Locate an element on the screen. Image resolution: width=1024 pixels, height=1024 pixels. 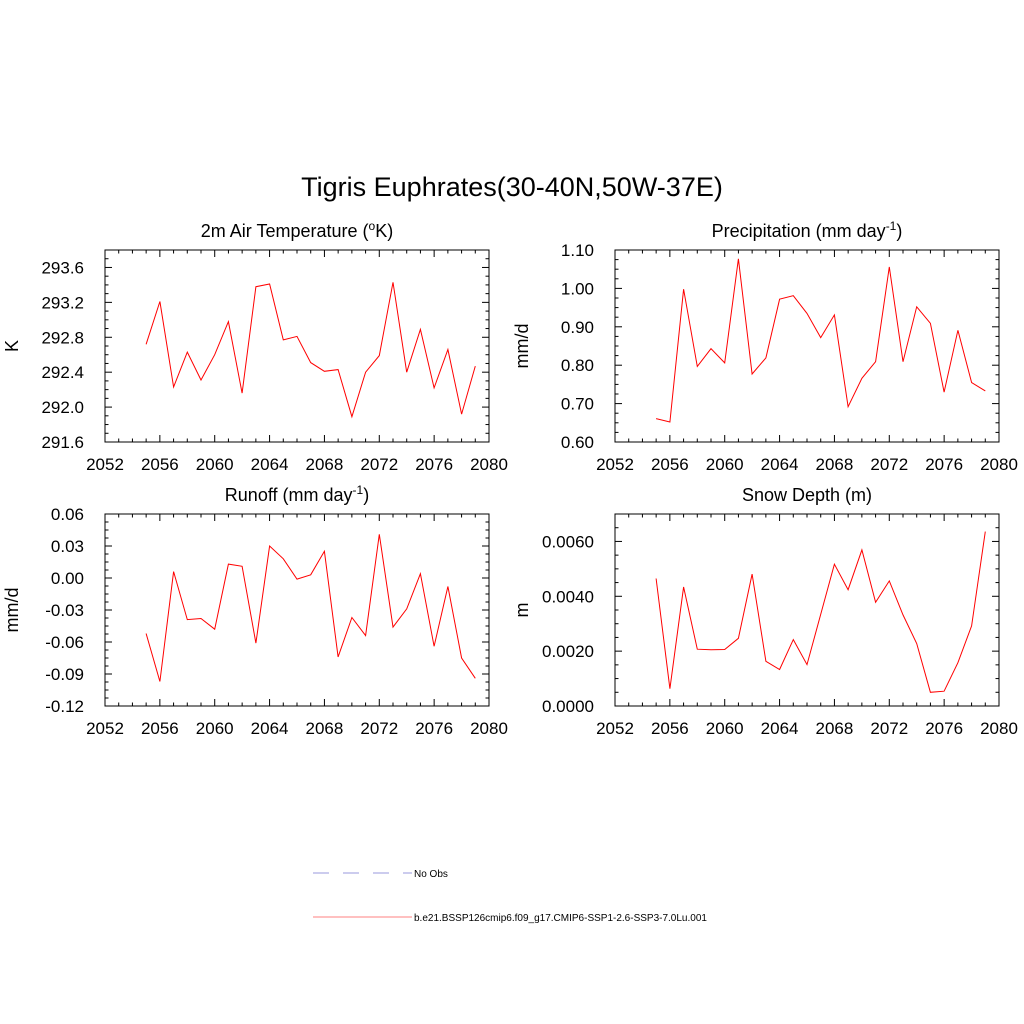
y-tick-label: -0.03 is located at coordinates (64, 610).